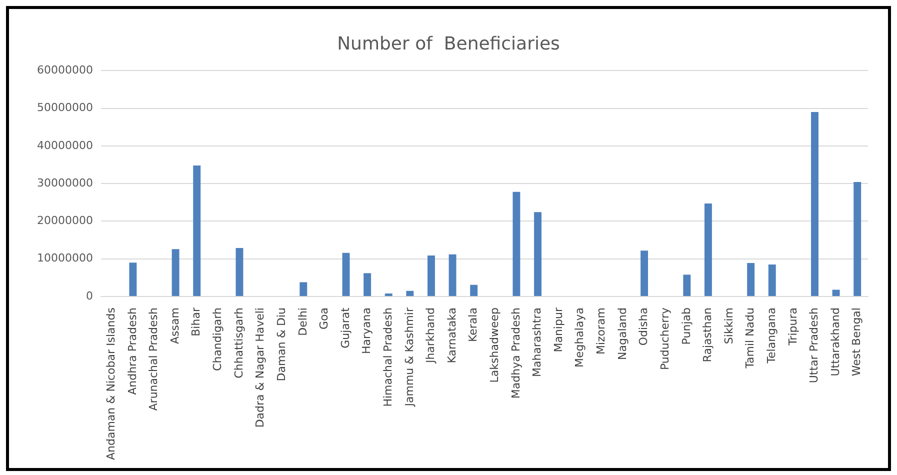  Describe the element at coordinates (495, 345) in the screenshot. I see `x-tick-label: Lakshadweep` at that location.